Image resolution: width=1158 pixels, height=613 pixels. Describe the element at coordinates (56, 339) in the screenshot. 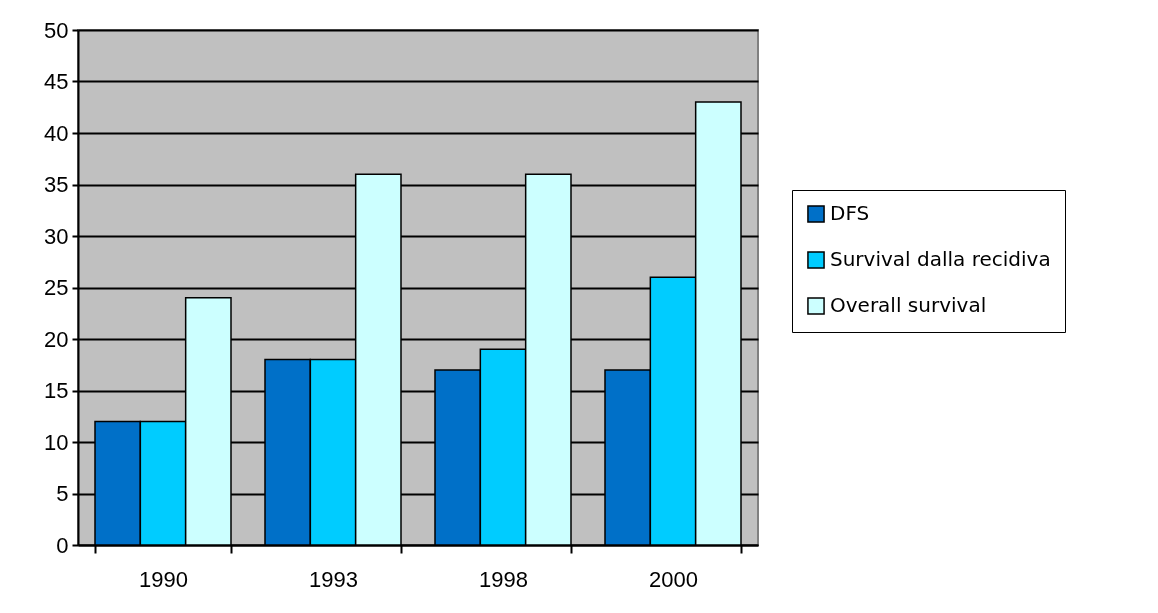

I see `y-tick-label: 20` at that location.